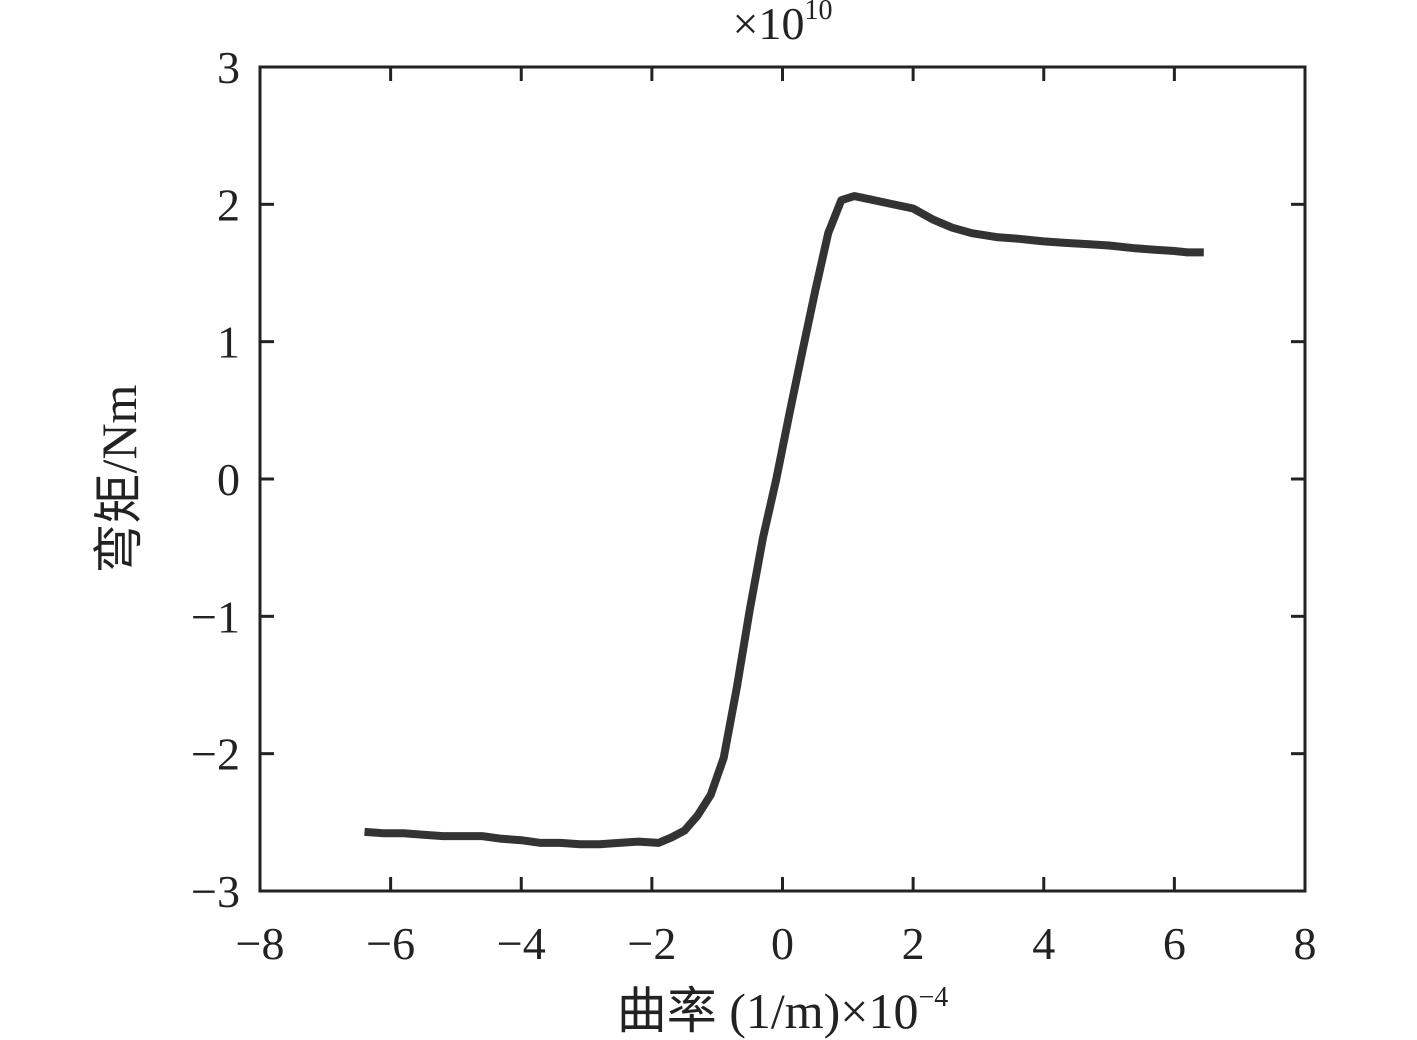  I want to click on y-tick-label: 2, so click(228, 204).